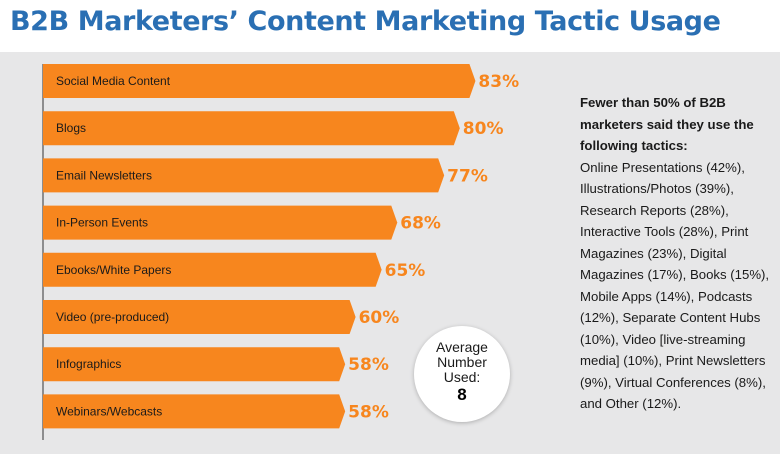  What do you see at coordinates (420, 224) in the screenshot?
I see `bar-value-label: 68%` at bounding box center [420, 224].